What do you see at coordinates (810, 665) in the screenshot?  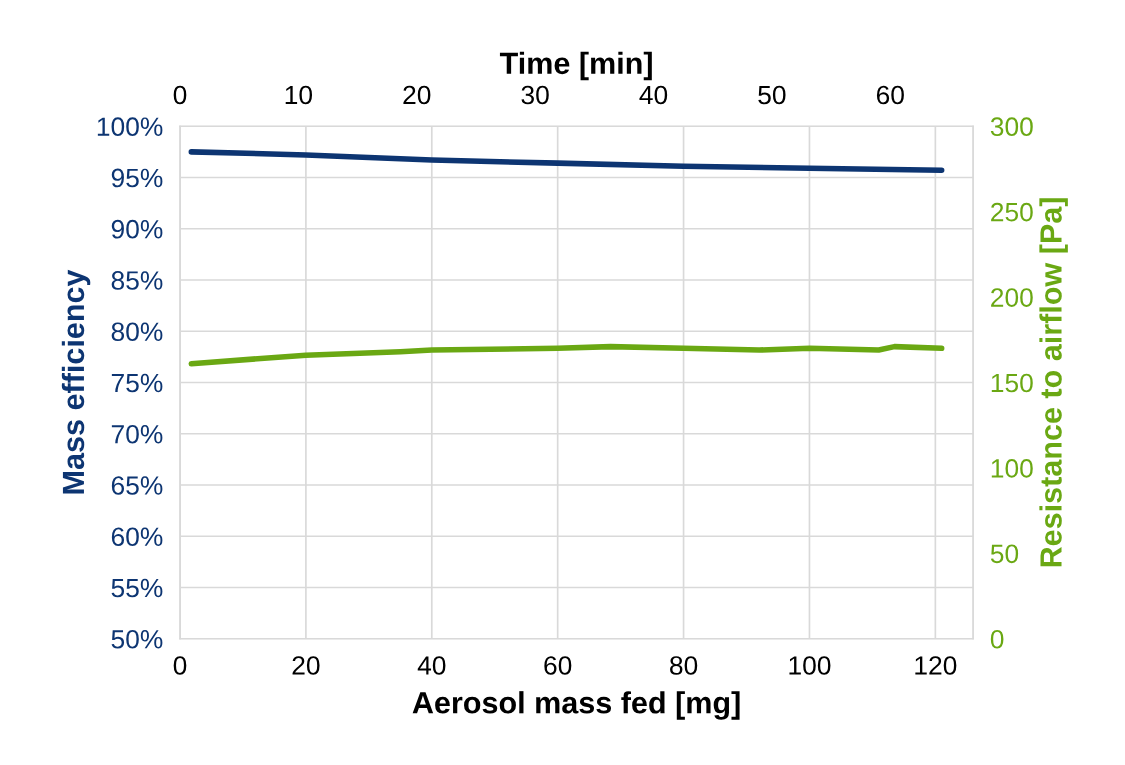 I see `x-tick-label: 100` at bounding box center [810, 665].